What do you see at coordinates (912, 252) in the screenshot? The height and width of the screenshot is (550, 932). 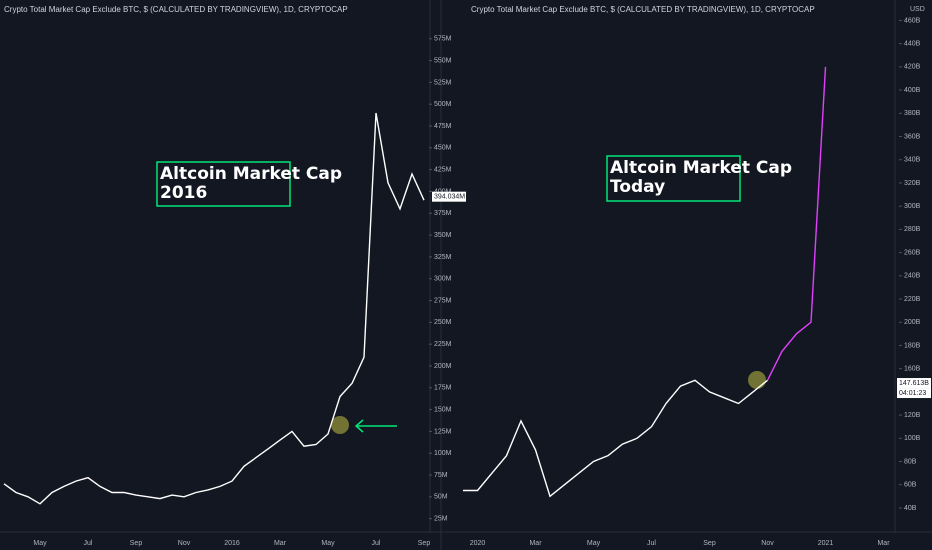 I see `y-tick-label: 260B` at bounding box center [912, 252].